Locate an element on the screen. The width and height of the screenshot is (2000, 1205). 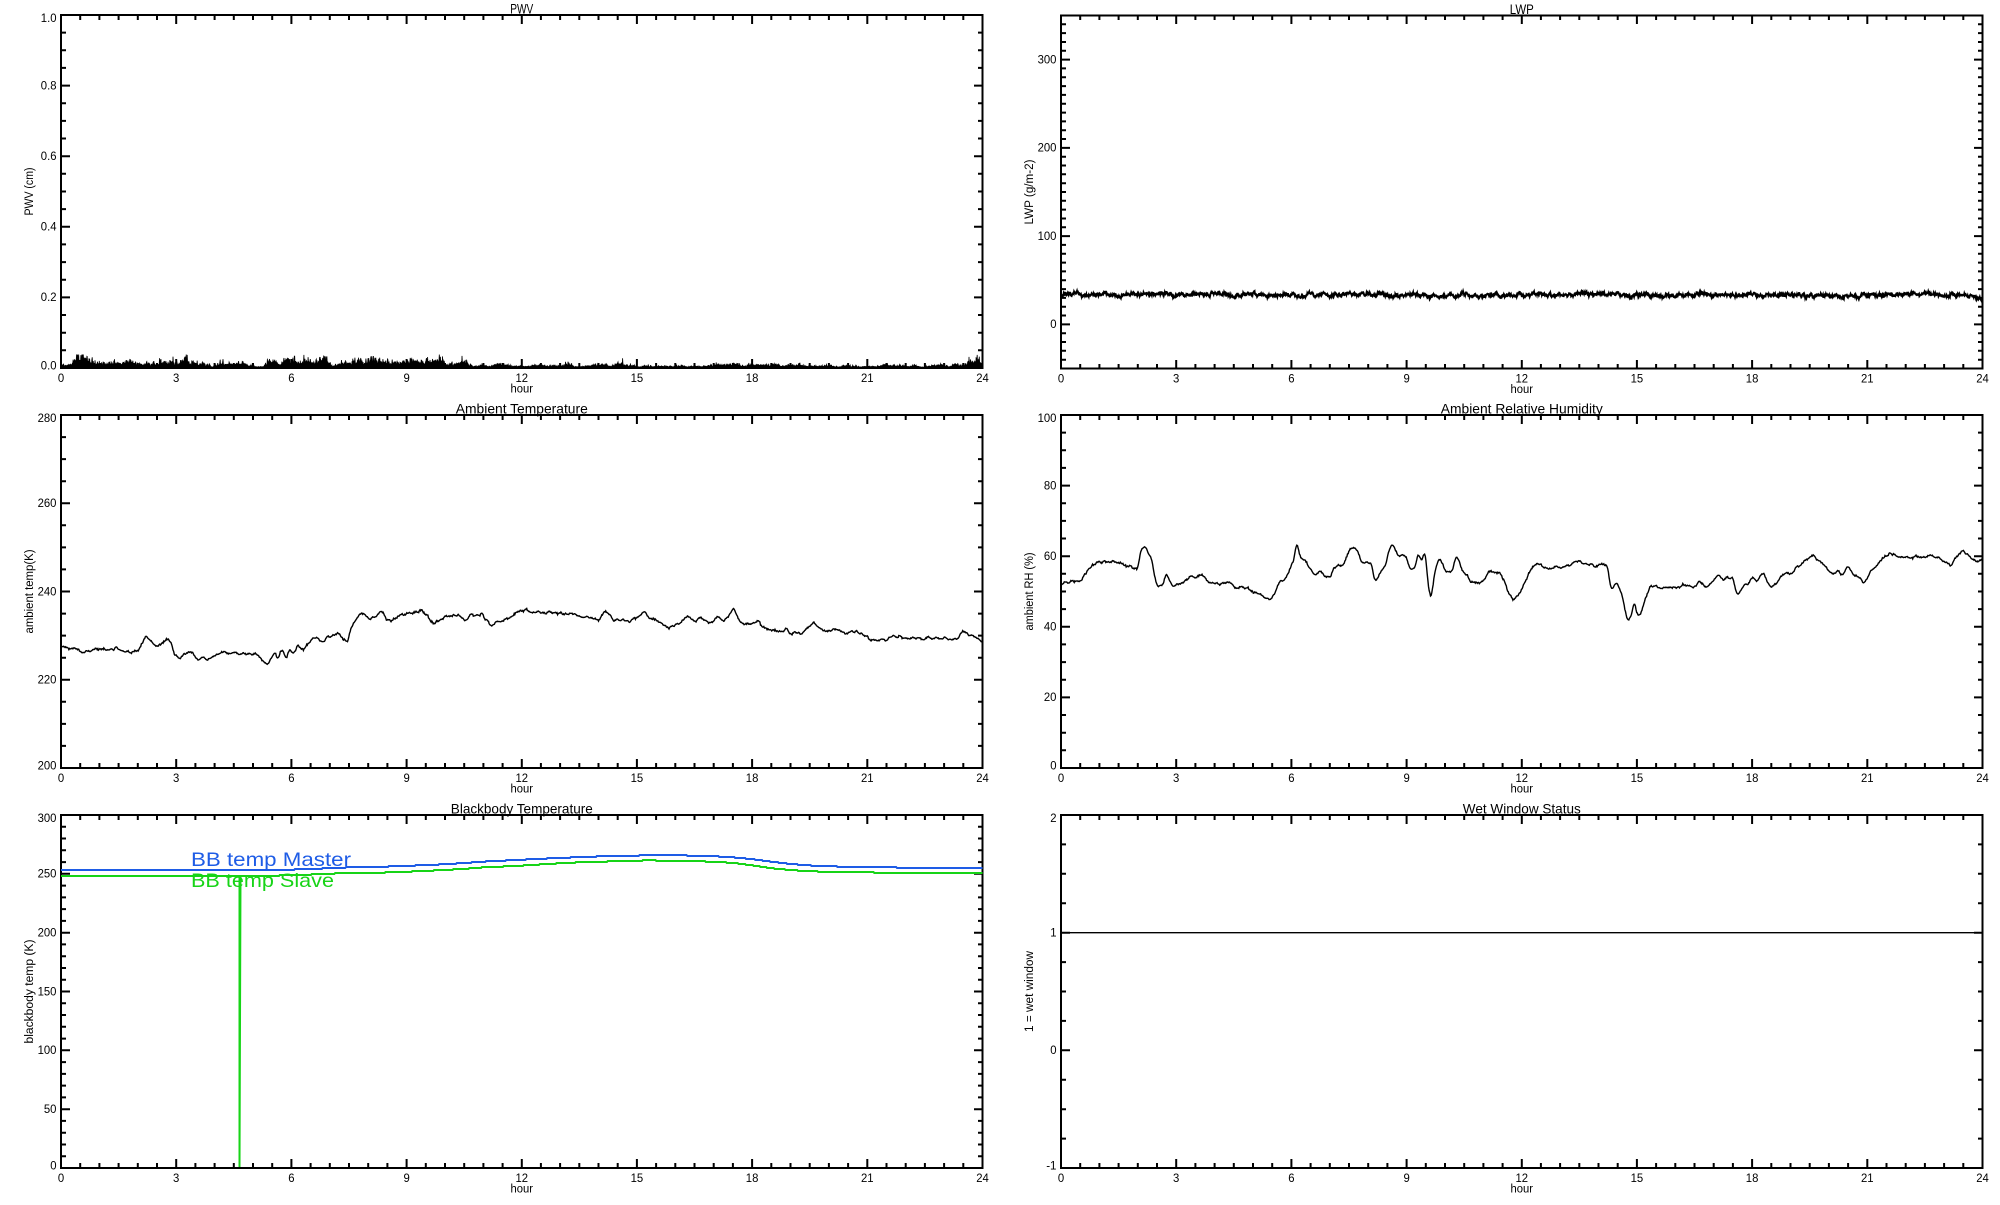
svg-text: 0.8 is located at coordinates (49, 85).